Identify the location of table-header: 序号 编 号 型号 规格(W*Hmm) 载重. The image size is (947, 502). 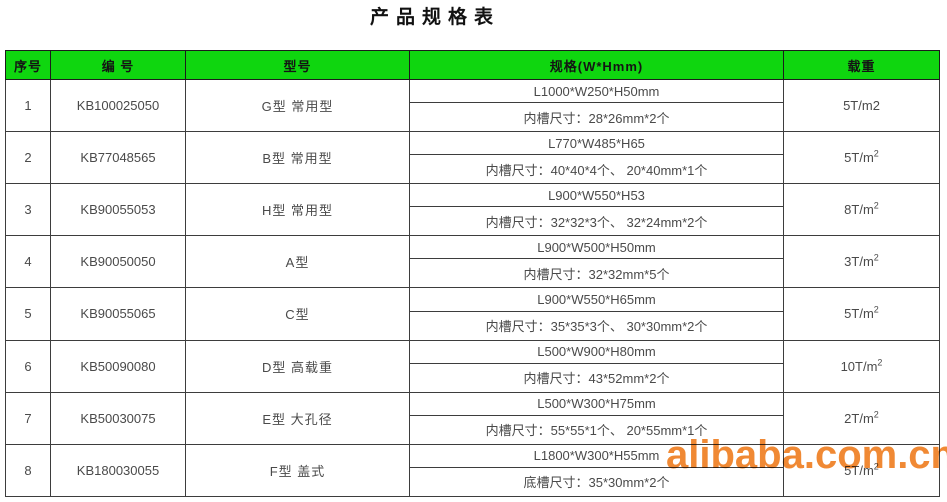
(472, 65).